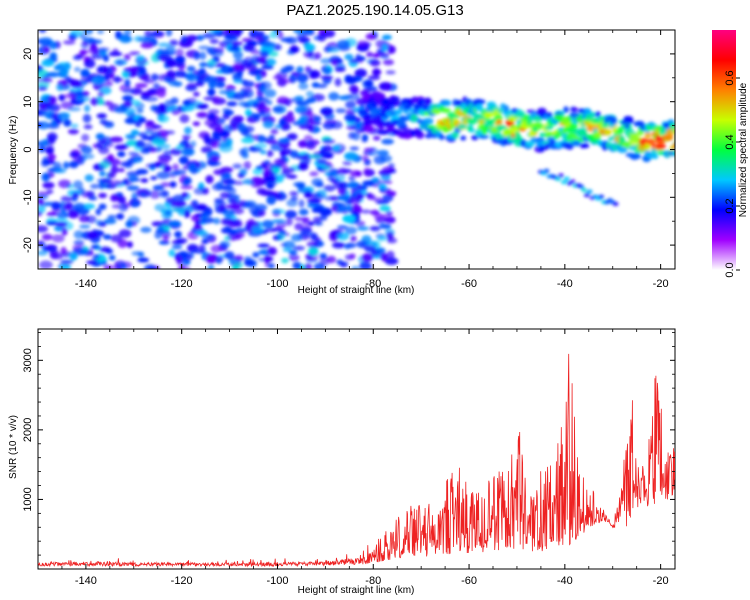 Image resolution: width=750 pixels, height=600 pixels. Describe the element at coordinates (743, 149) in the screenshot. I see `colorbar-label: Normalized spectral amplitude` at that location.